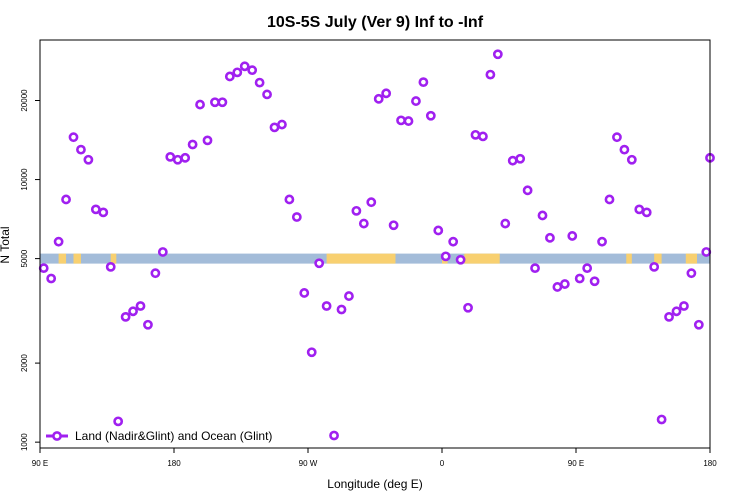 The height and width of the screenshot is (500, 750). Describe the element at coordinates (6, 244) in the screenshot. I see `y-axis-label: N Total` at that location.